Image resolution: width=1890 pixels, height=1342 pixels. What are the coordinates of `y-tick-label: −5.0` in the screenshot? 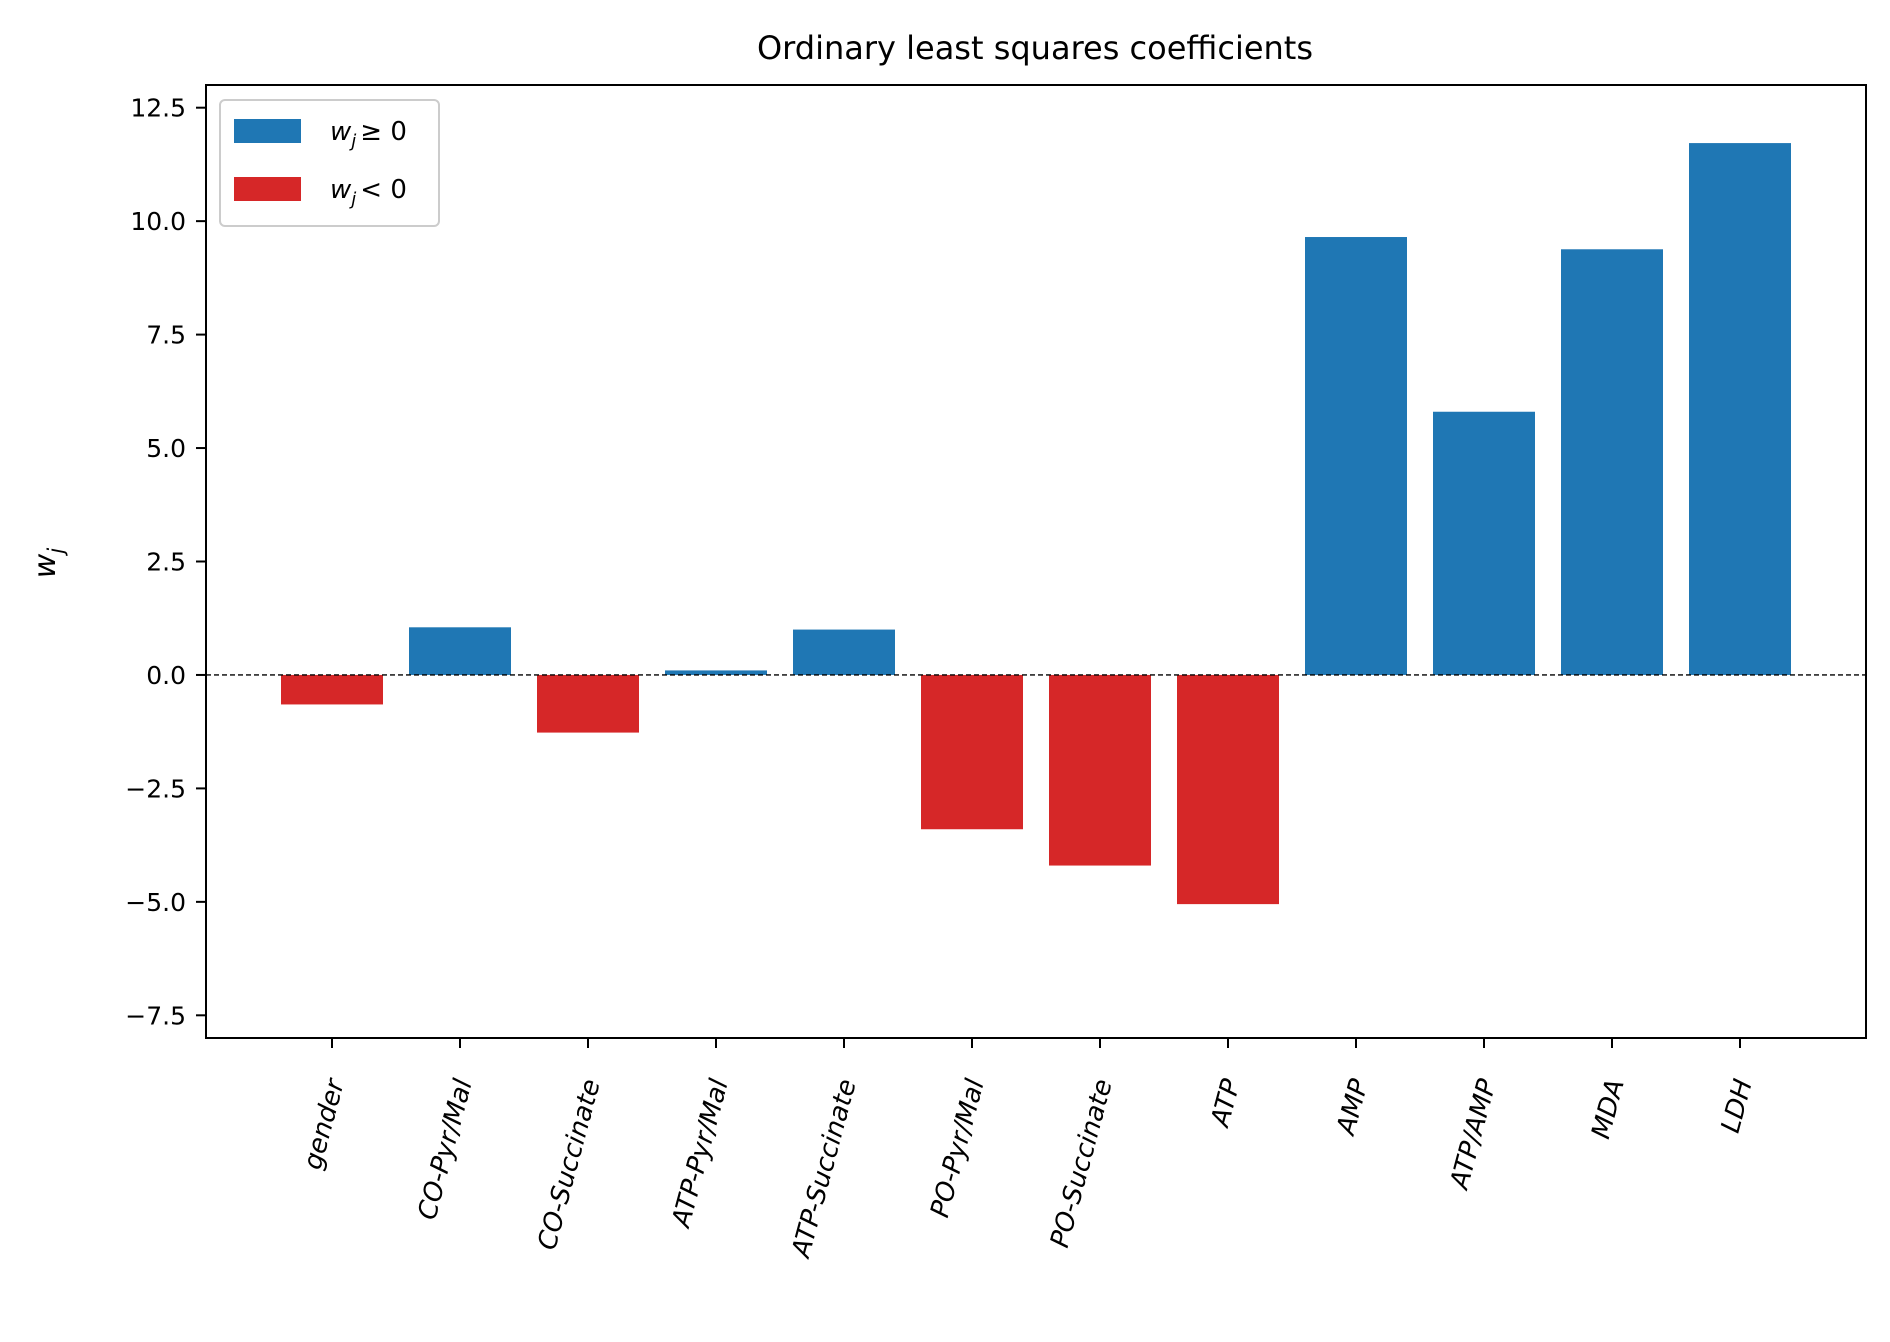 It's located at (155, 902).